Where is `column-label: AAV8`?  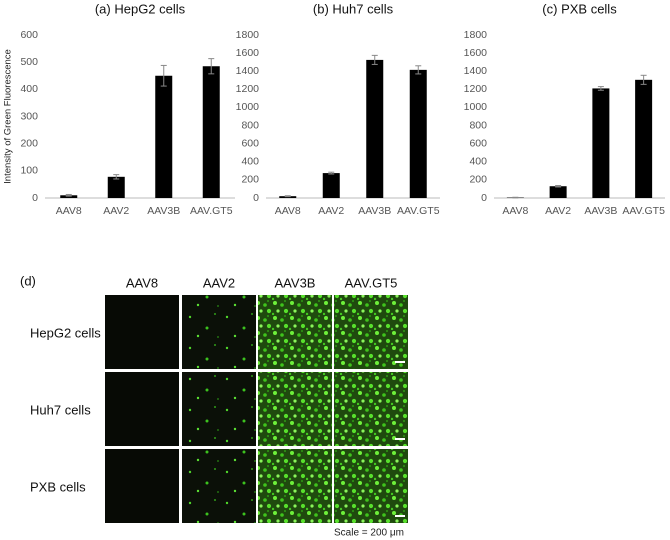 column-label: AAV8 is located at coordinates (142, 282).